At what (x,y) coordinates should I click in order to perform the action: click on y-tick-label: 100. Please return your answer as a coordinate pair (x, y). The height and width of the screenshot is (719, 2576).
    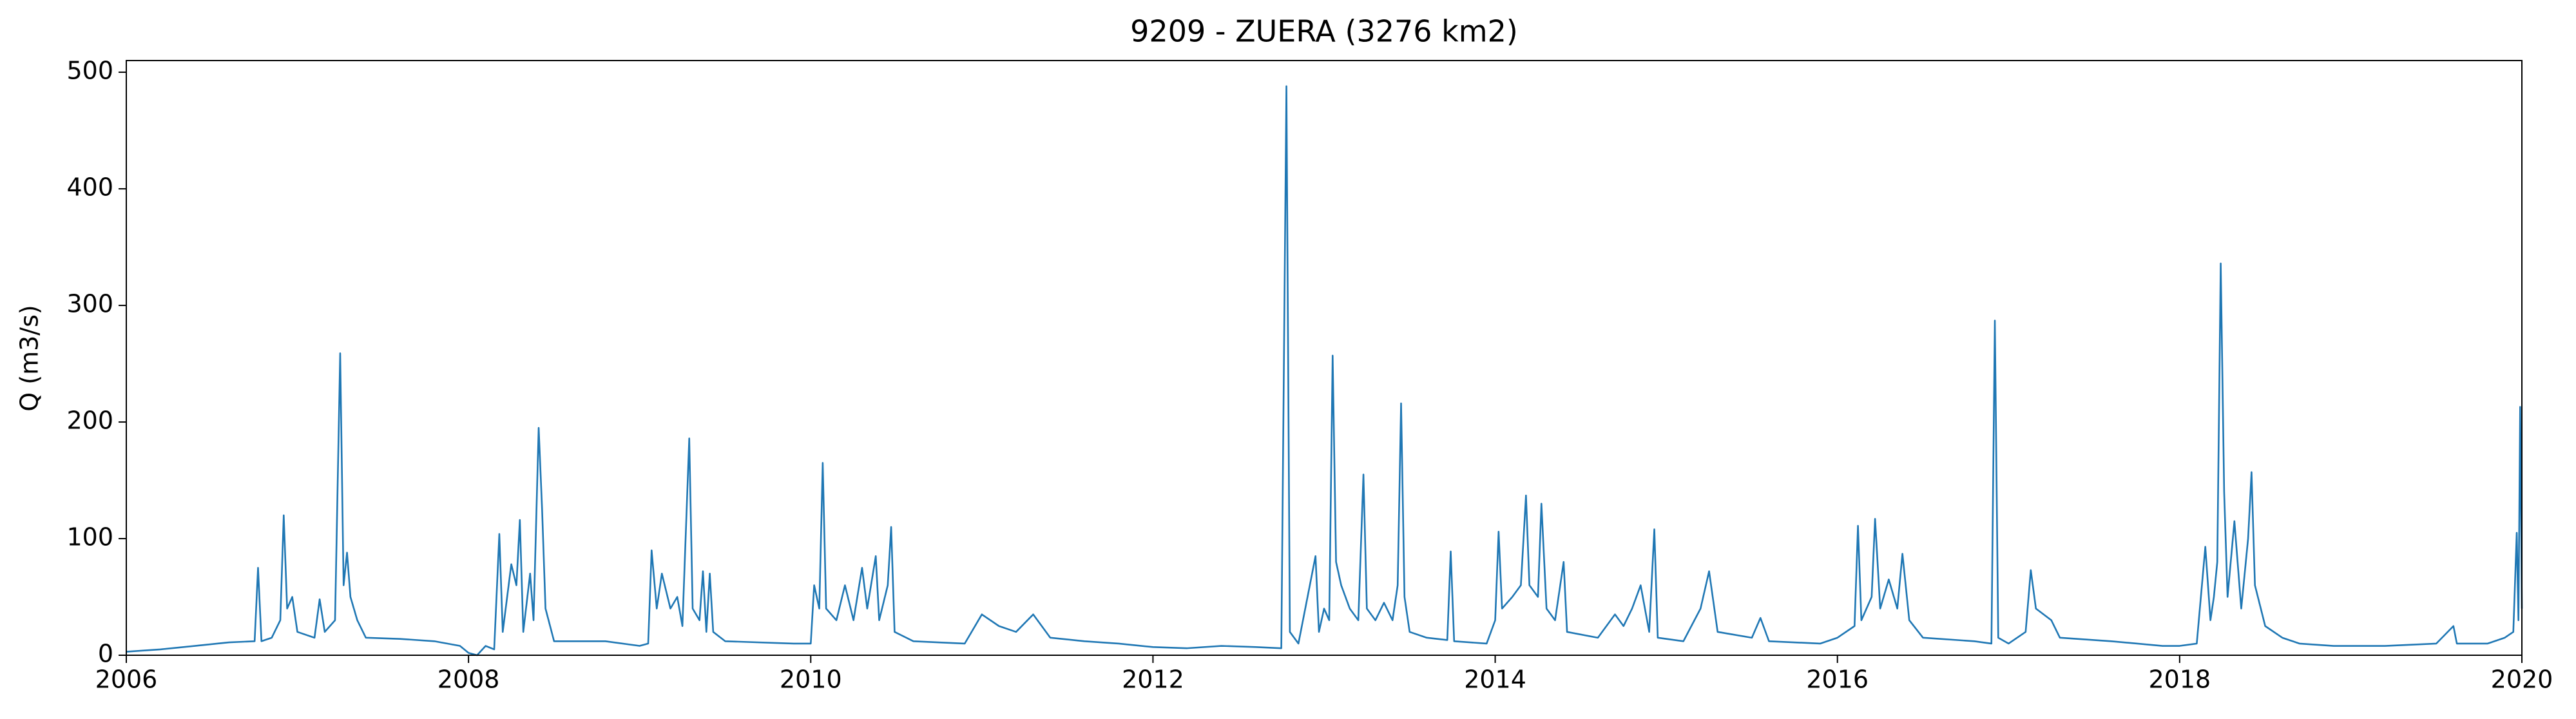
    Looking at the image, I should click on (90, 537).